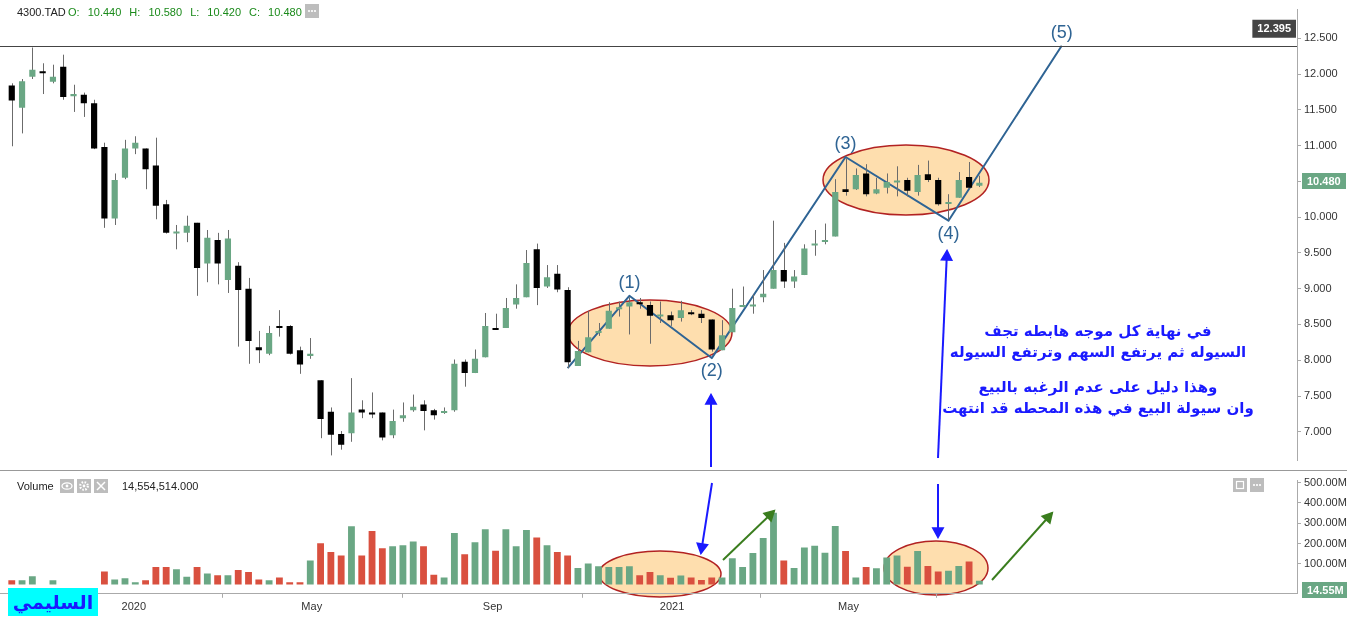 The height and width of the screenshot is (617, 1347). What do you see at coordinates (711, 370) in the screenshot?
I see `annotation: (2)` at bounding box center [711, 370].